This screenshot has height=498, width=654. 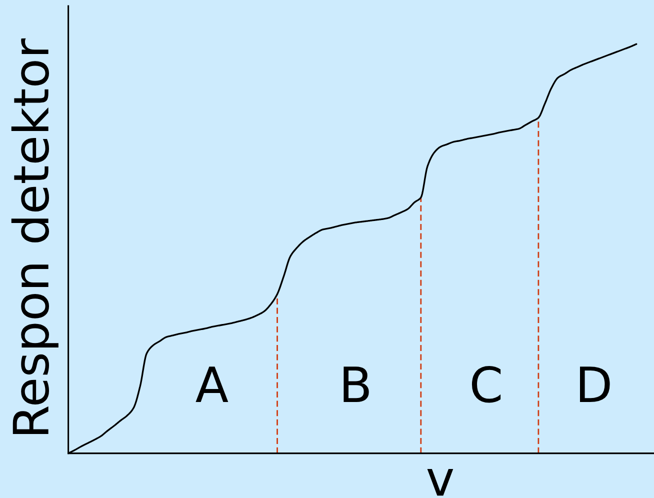 What do you see at coordinates (356, 384) in the screenshot?
I see `annotation: B` at bounding box center [356, 384].